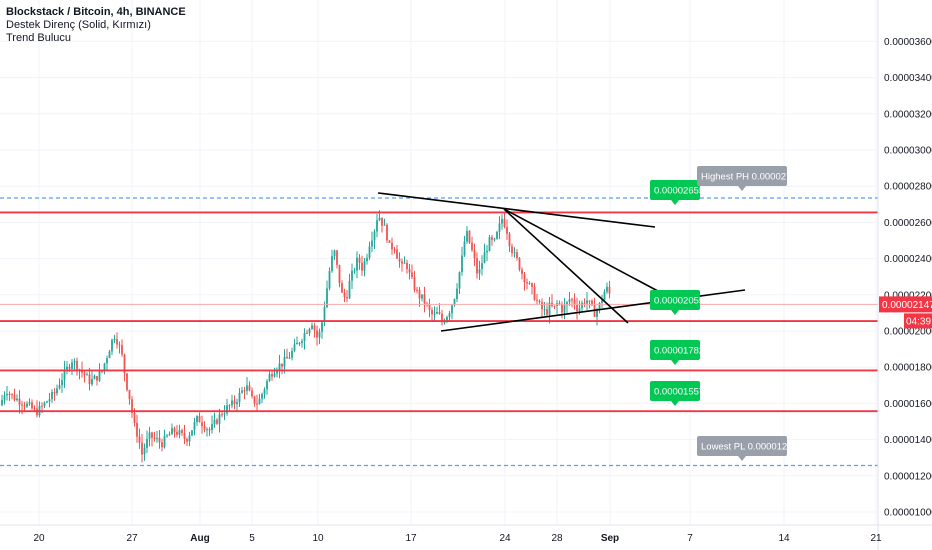 This screenshot has width=932, height=550. I want to click on time-tick-label: Aug, so click(199, 538).